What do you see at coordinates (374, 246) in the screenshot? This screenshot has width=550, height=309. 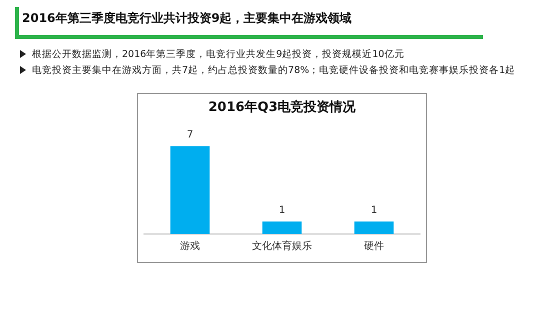 I see `x-tick-label: 硬件` at bounding box center [374, 246].